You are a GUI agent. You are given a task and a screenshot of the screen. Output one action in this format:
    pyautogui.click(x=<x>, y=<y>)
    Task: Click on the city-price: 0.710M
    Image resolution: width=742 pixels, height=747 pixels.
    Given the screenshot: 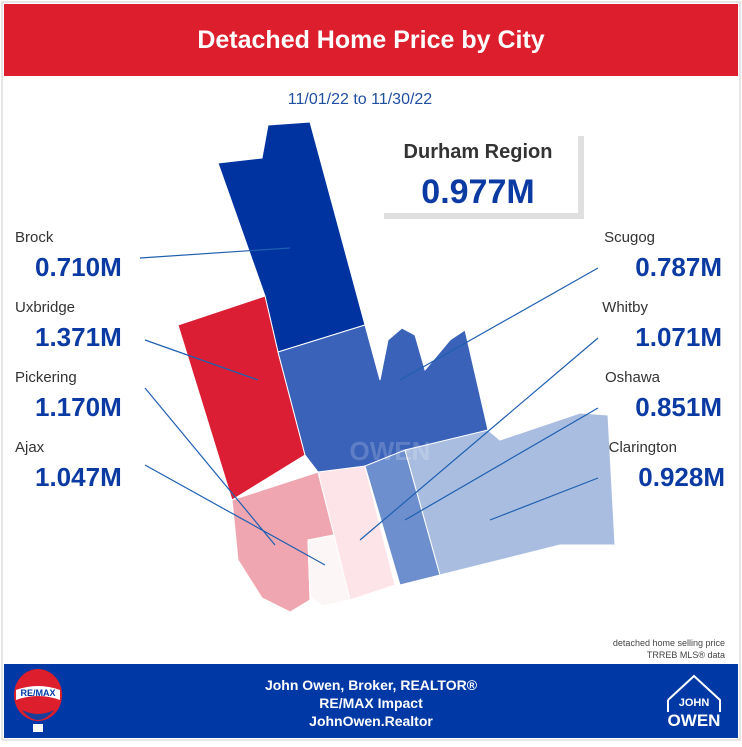 What is the action you would take?
    pyautogui.click(x=78, y=267)
    